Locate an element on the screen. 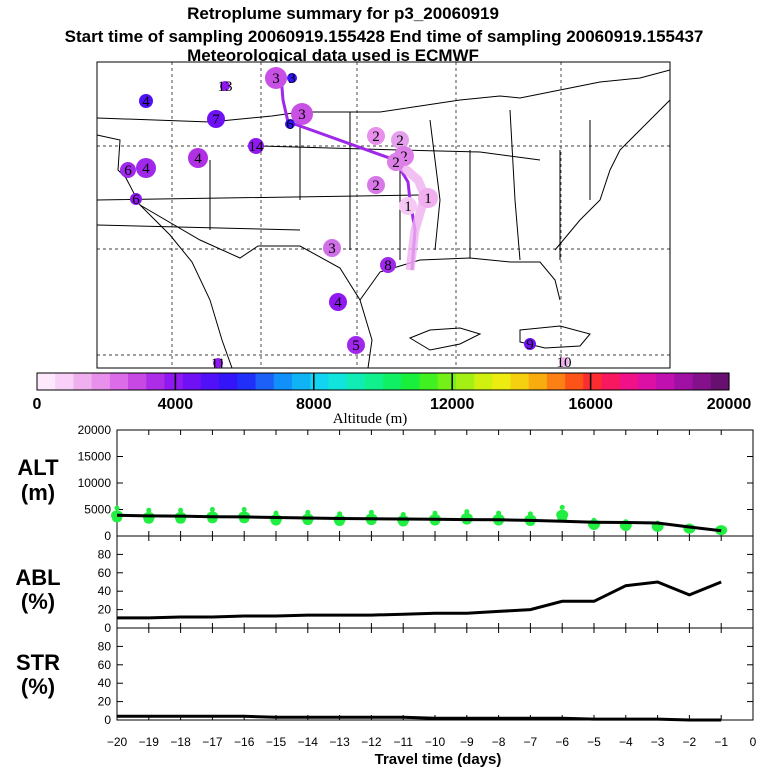 Image resolution: width=768 pixels, height=768 pixels. x-tick-label: −8 is located at coordinates (499, 742).